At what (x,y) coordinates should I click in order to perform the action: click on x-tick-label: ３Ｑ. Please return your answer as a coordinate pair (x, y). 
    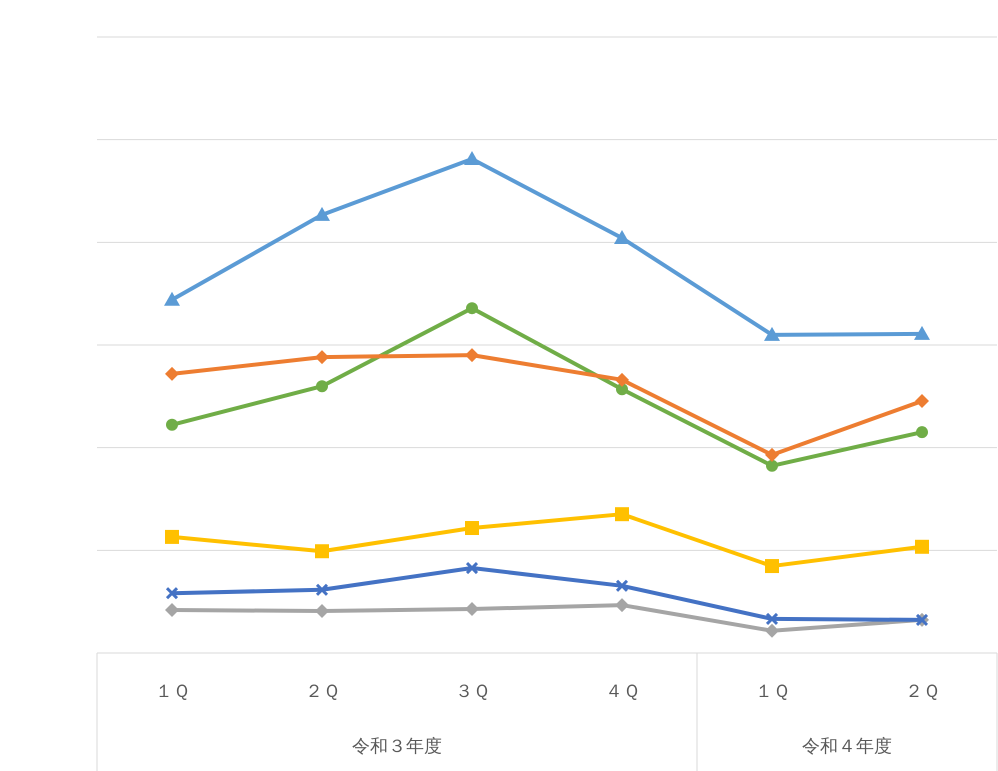
    Looking at the image, I should click on (472, 691).